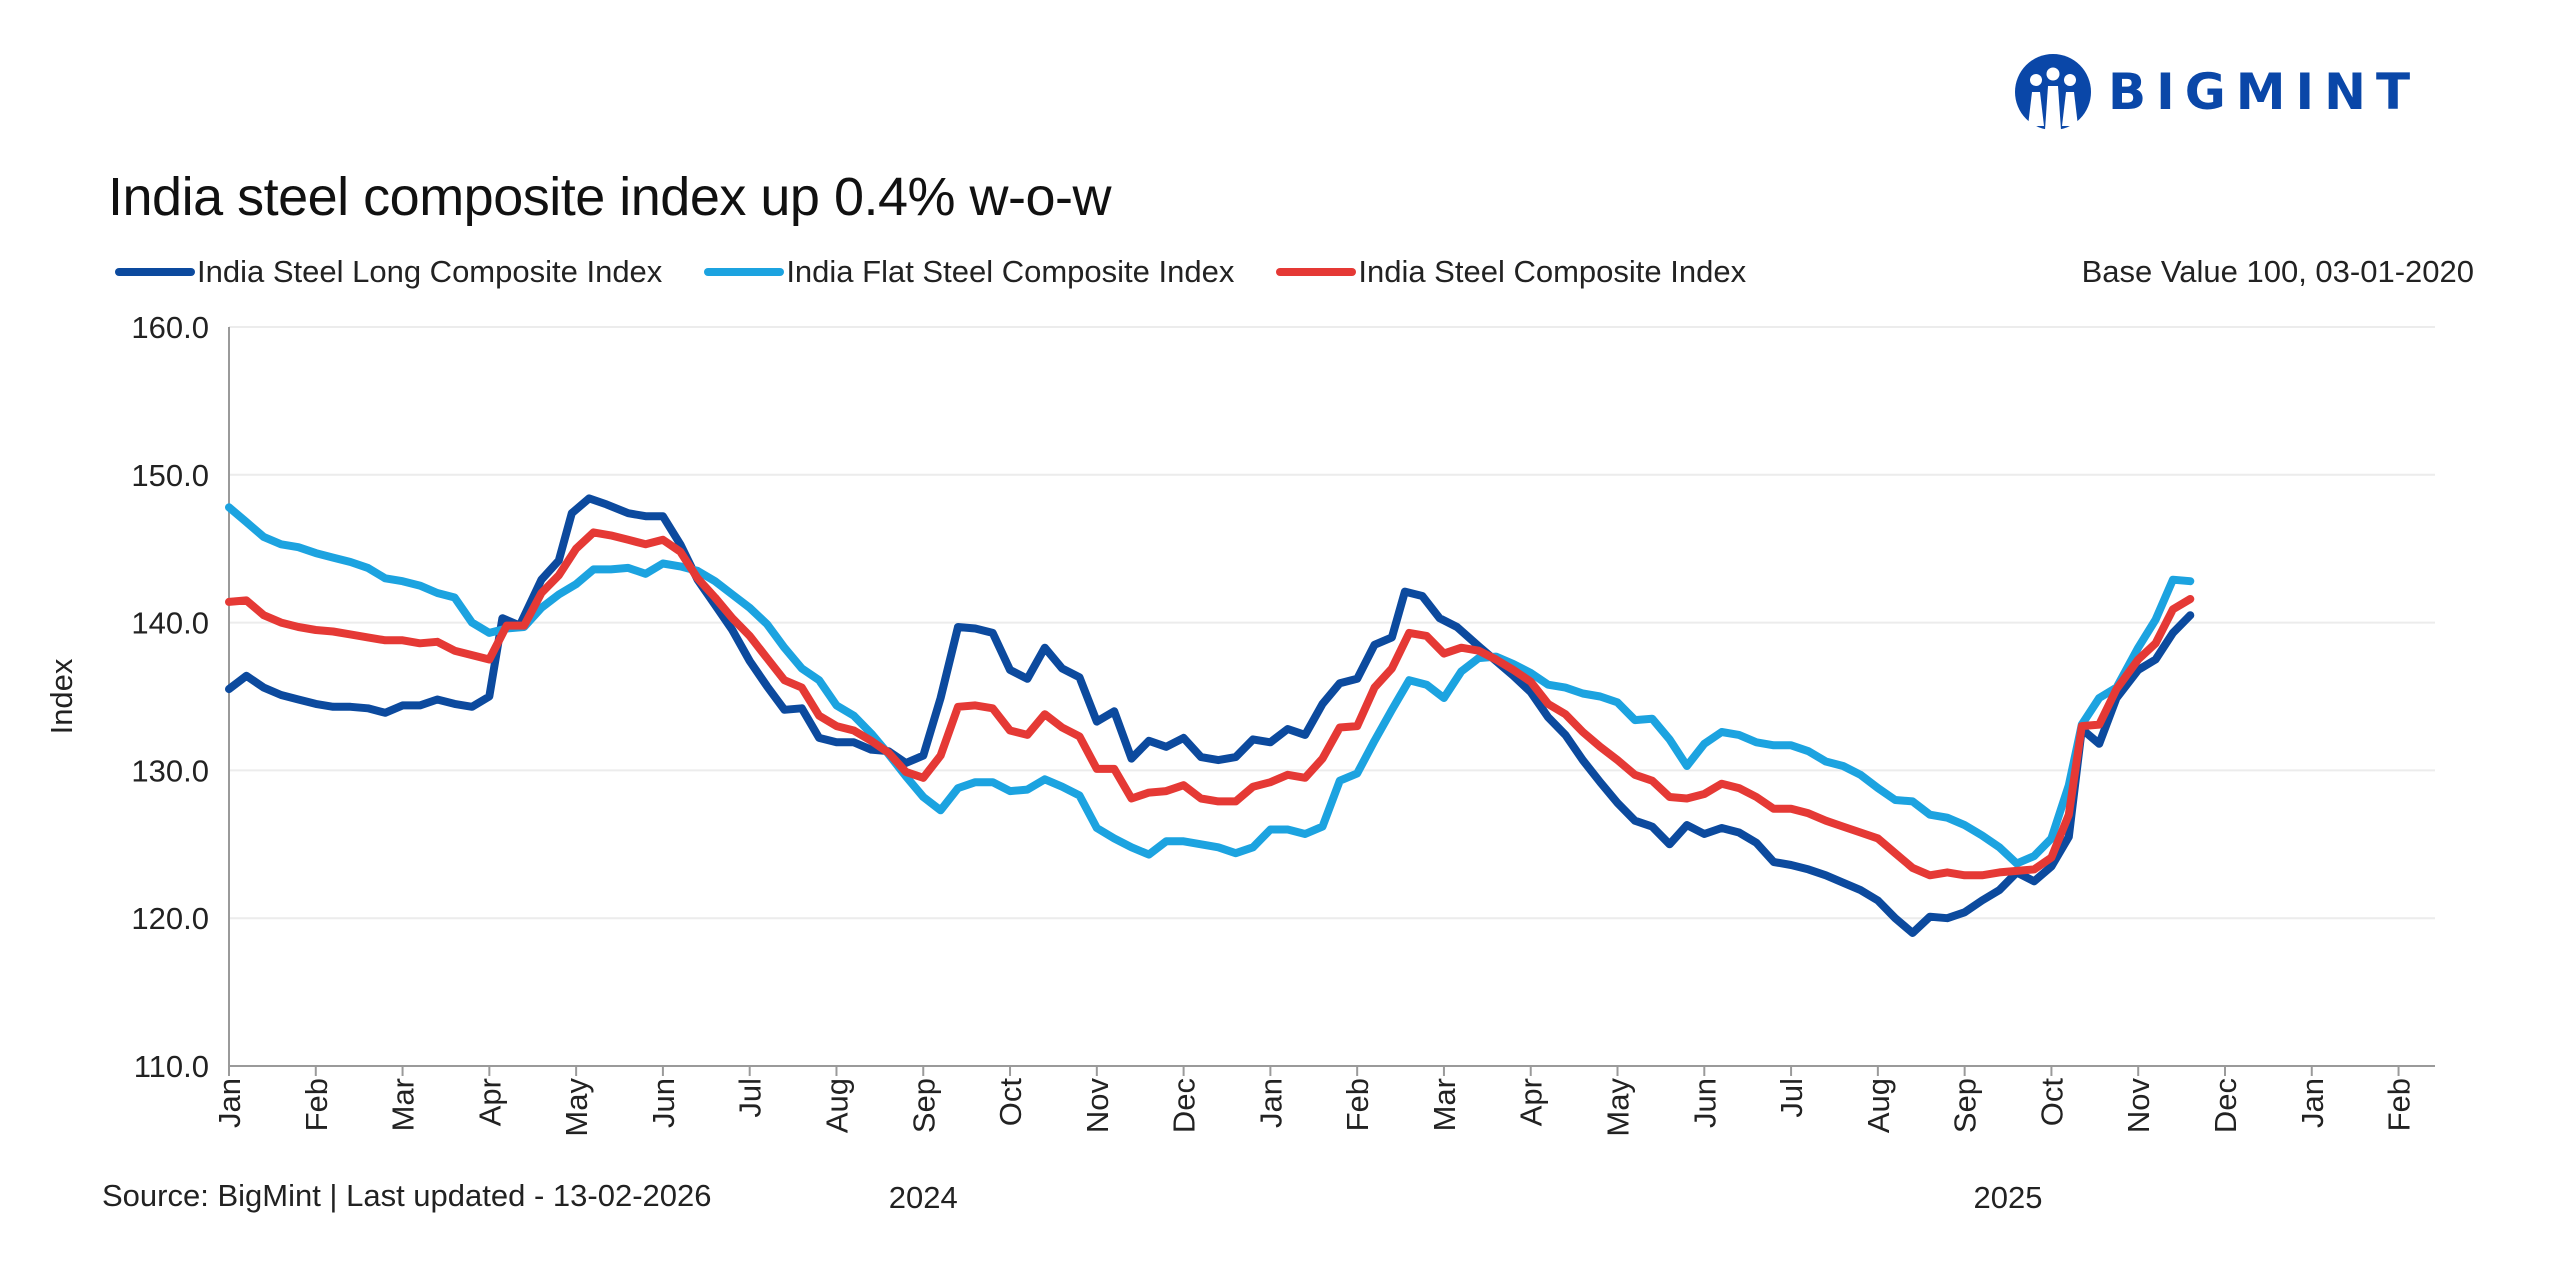 The width and height of the screenshot is (2560, 1280). I want to click on legend-label: India Steel Long Composite Index, so click(430, 271).